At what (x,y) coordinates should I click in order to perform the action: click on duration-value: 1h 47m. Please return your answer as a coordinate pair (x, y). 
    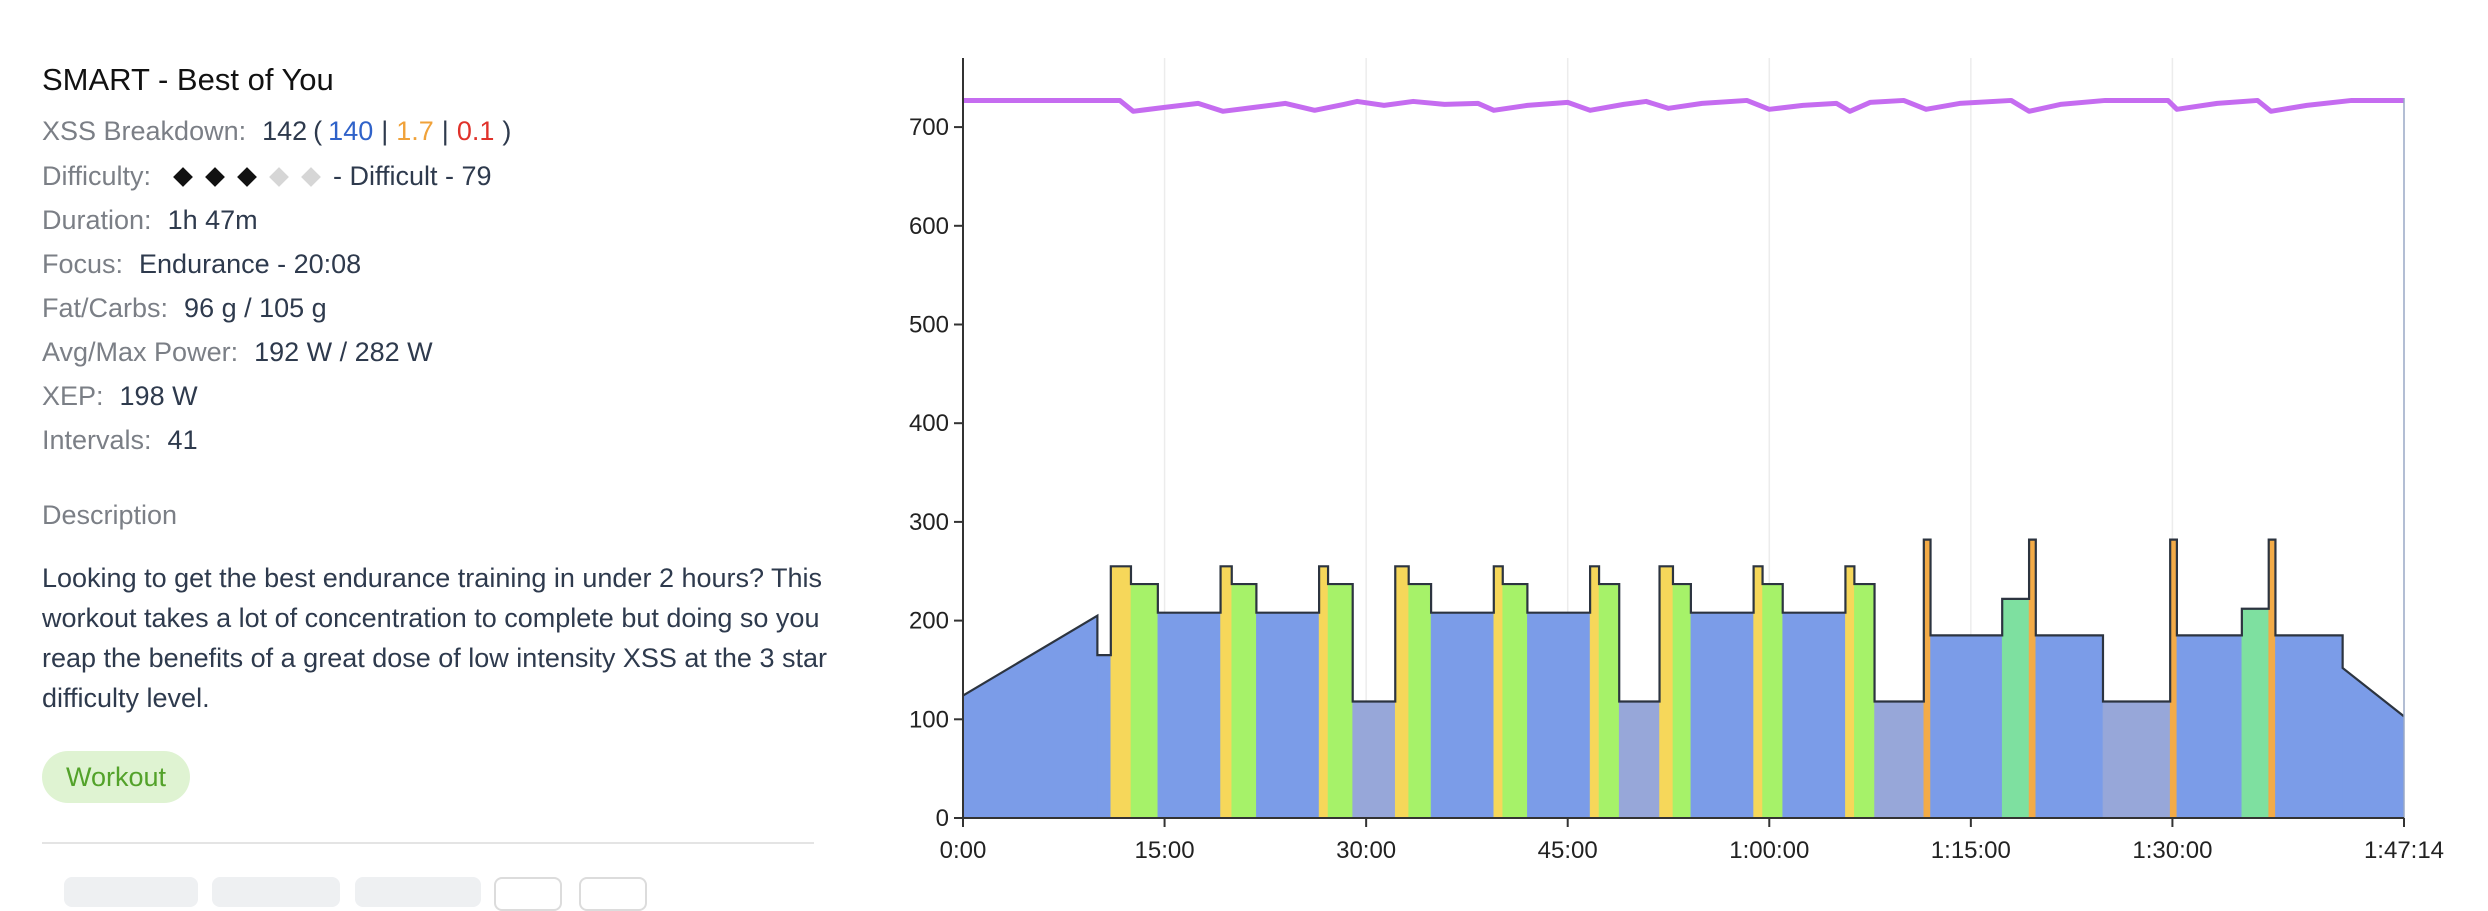
    Looking at the image, I should click on (212, 220).